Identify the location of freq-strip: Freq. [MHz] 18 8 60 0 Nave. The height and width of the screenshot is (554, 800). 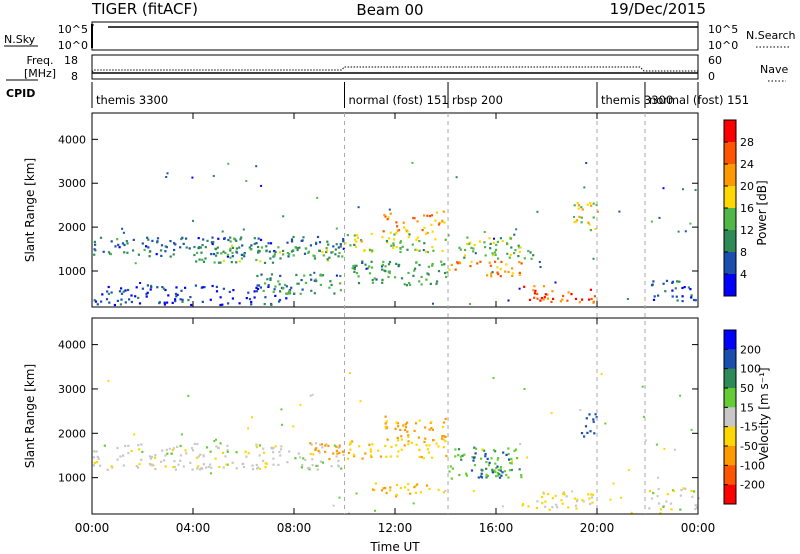
(397, 68).